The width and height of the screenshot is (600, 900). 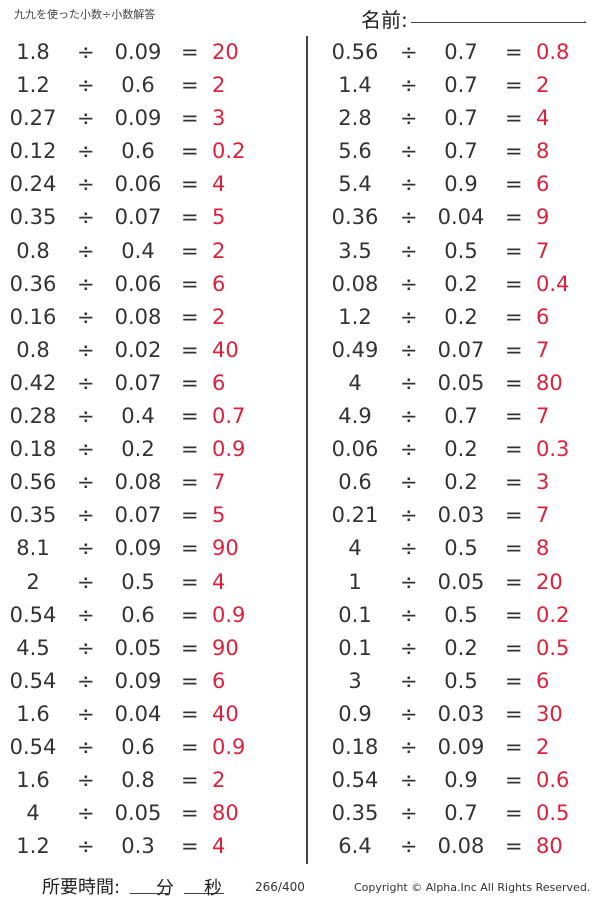 What do you see at coordinates (33, 250) in the screenshot?
I see `dividend: 0.8` at bounding box center [33, 250].